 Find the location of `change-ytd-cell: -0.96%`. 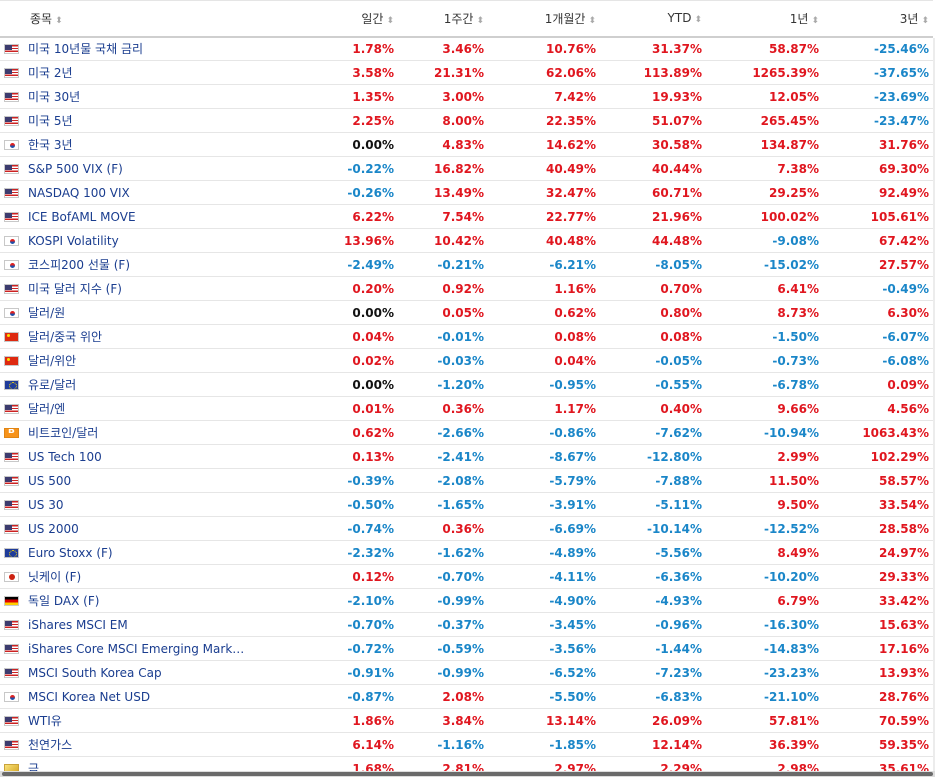

change-ytd-cell: -0.96% is located at coordinates (653, 624).